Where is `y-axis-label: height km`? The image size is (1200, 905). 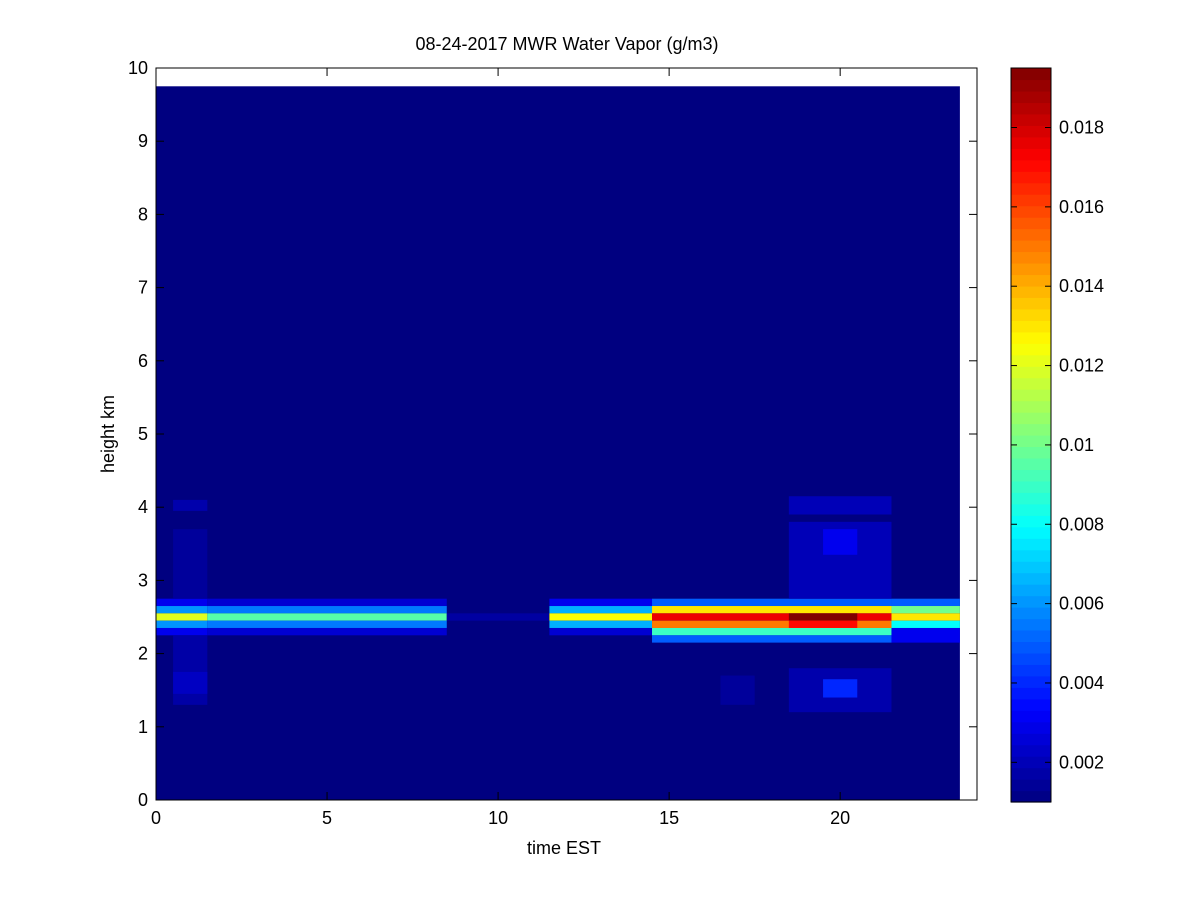 y-axis-label: height km is located at coordinates (108, 434).